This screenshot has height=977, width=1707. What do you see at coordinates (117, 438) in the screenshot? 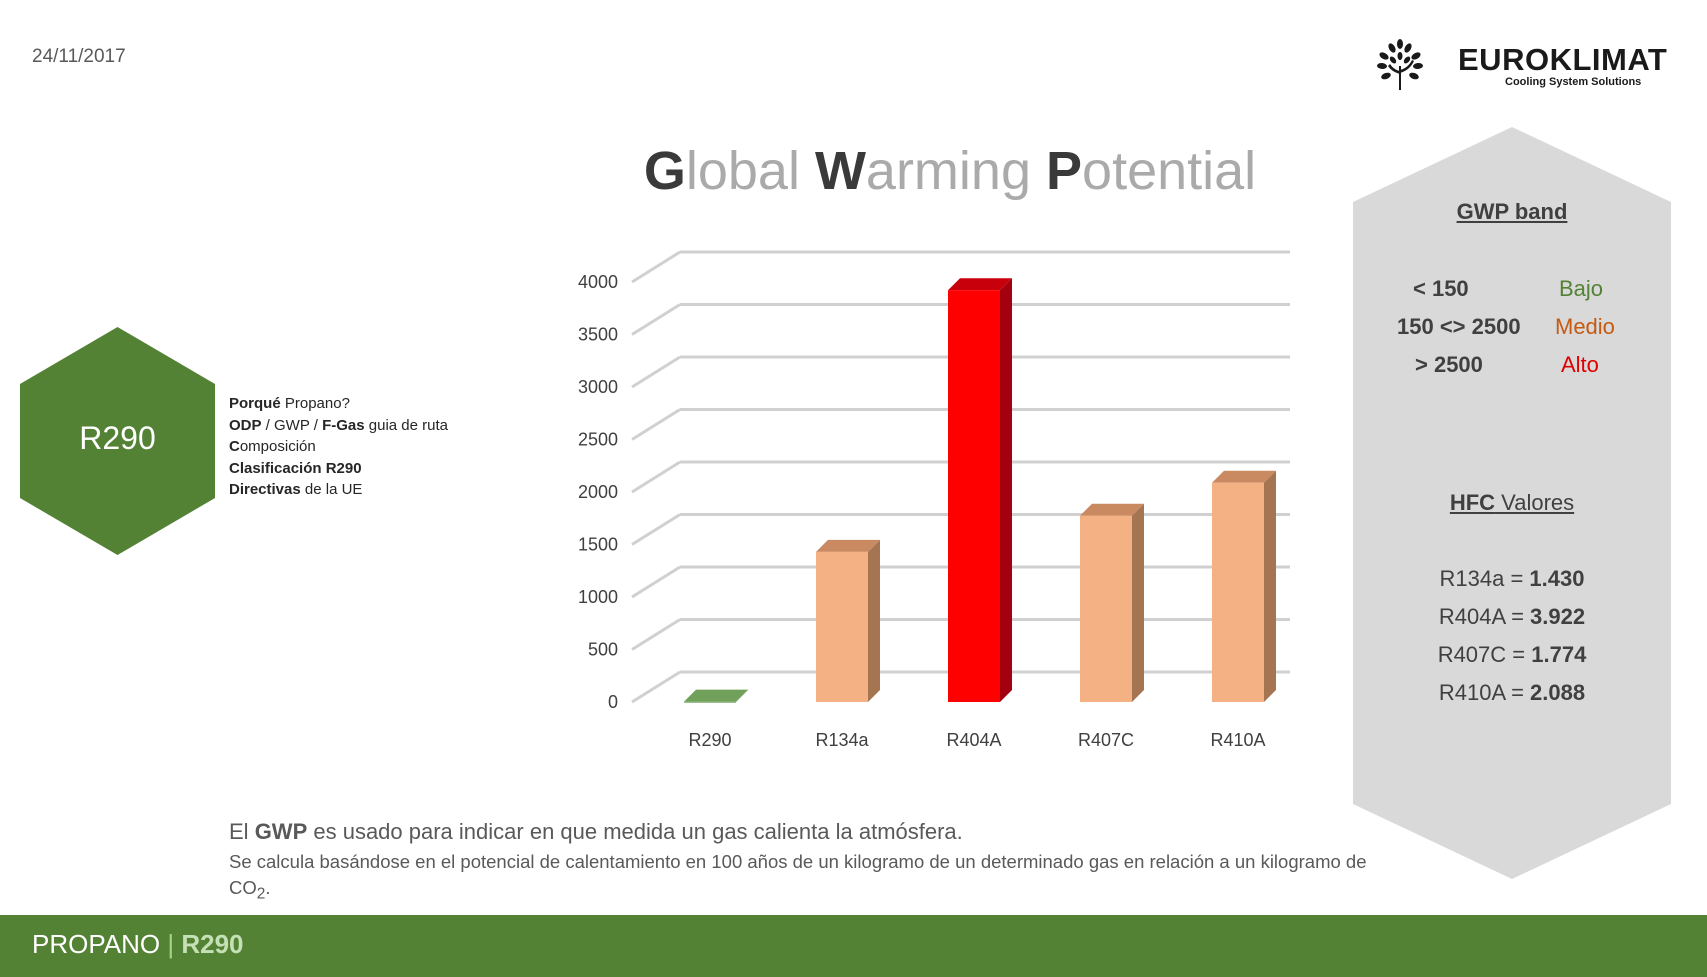
I see `refrigerant-code: R290` at bounding box center [117, 438].